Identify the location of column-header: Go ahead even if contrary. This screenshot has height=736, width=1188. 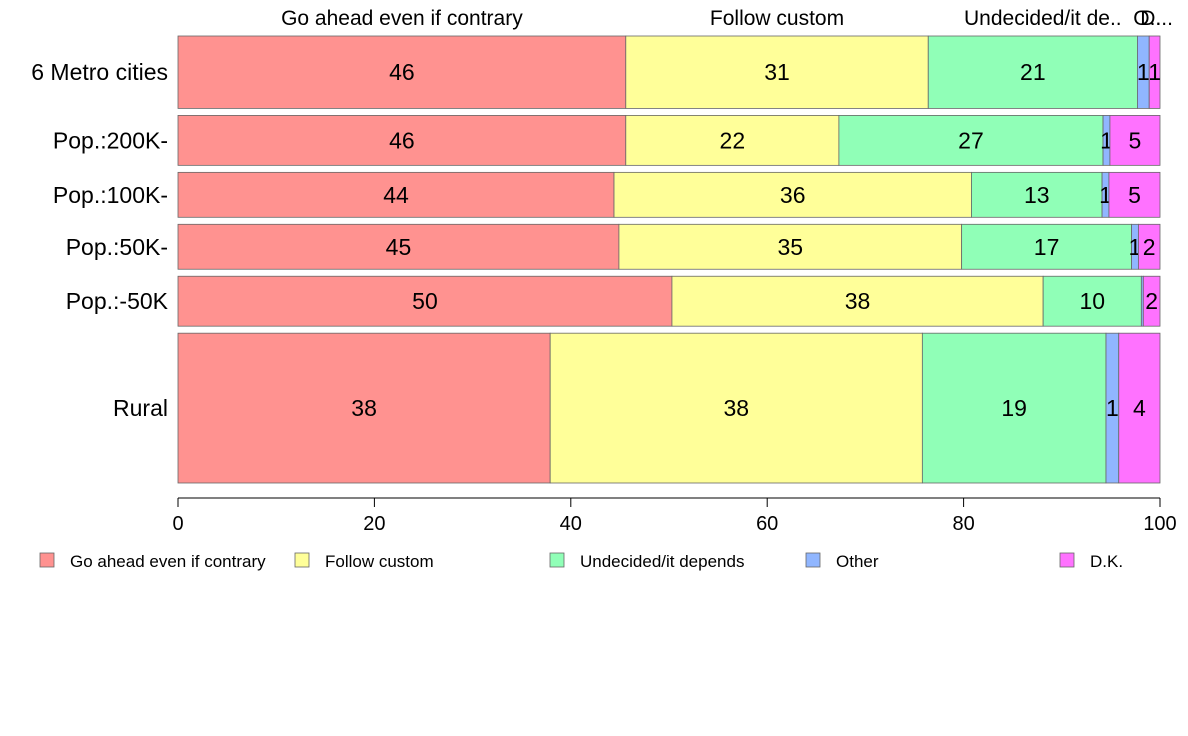
(402, 18).